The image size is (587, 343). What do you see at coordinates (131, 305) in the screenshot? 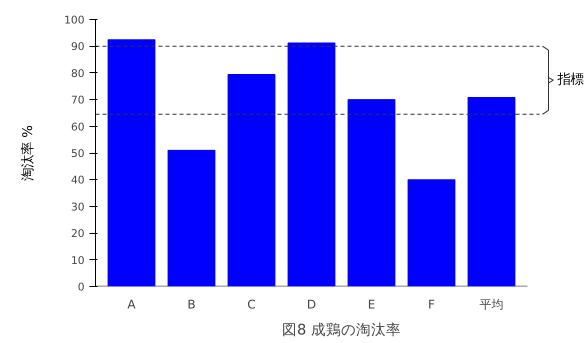
I see `x-tick-label: A` at bounding box center [131, 305].